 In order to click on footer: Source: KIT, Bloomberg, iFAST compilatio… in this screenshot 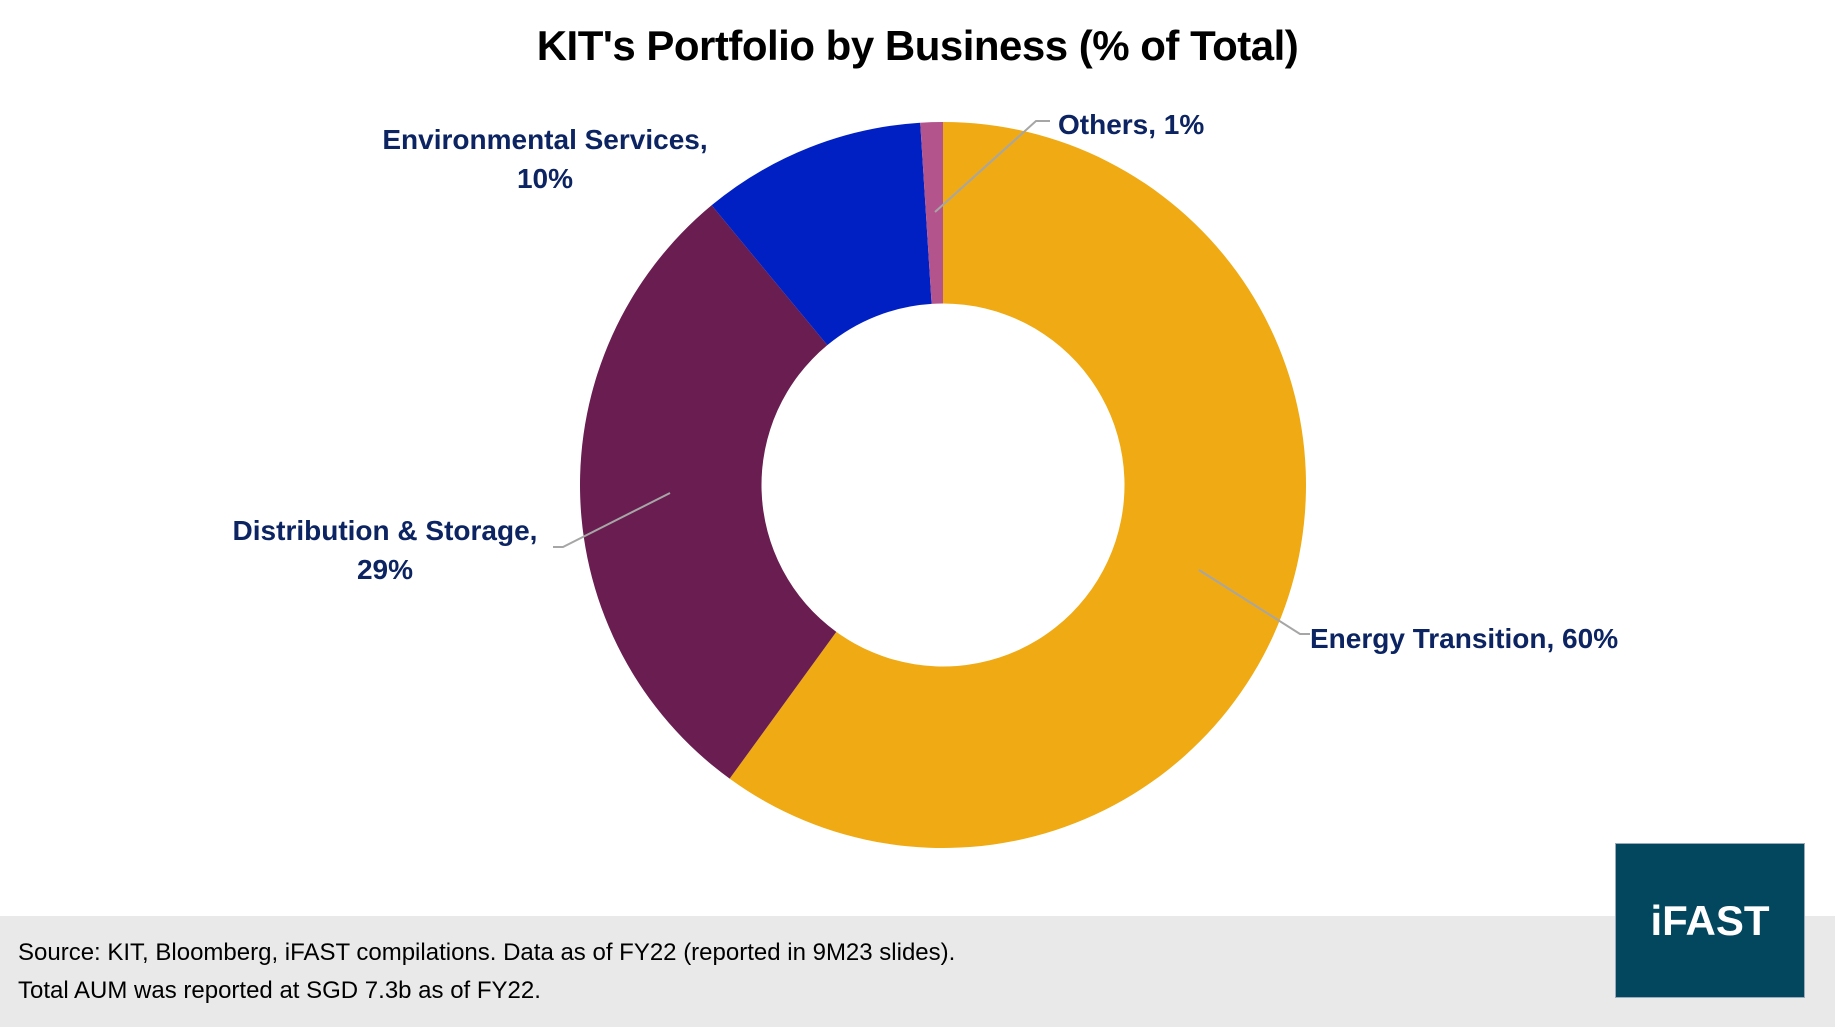, I will do `click(917, 971)`.